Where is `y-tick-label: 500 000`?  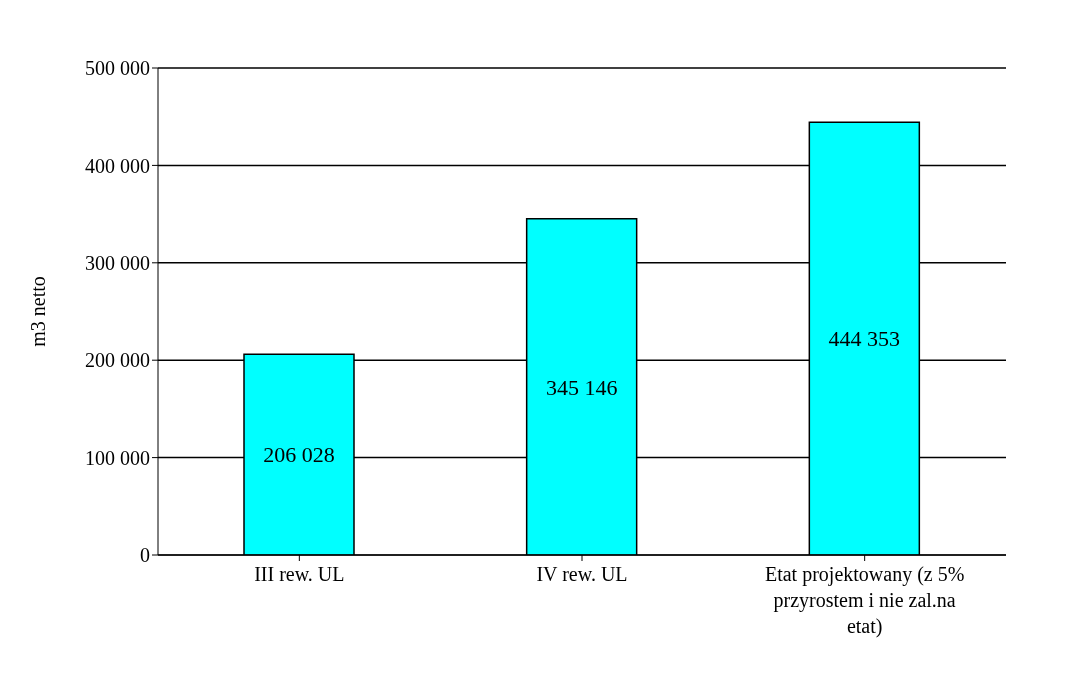
y-tick-label: 500 000 is located at coordinates (117, 68).